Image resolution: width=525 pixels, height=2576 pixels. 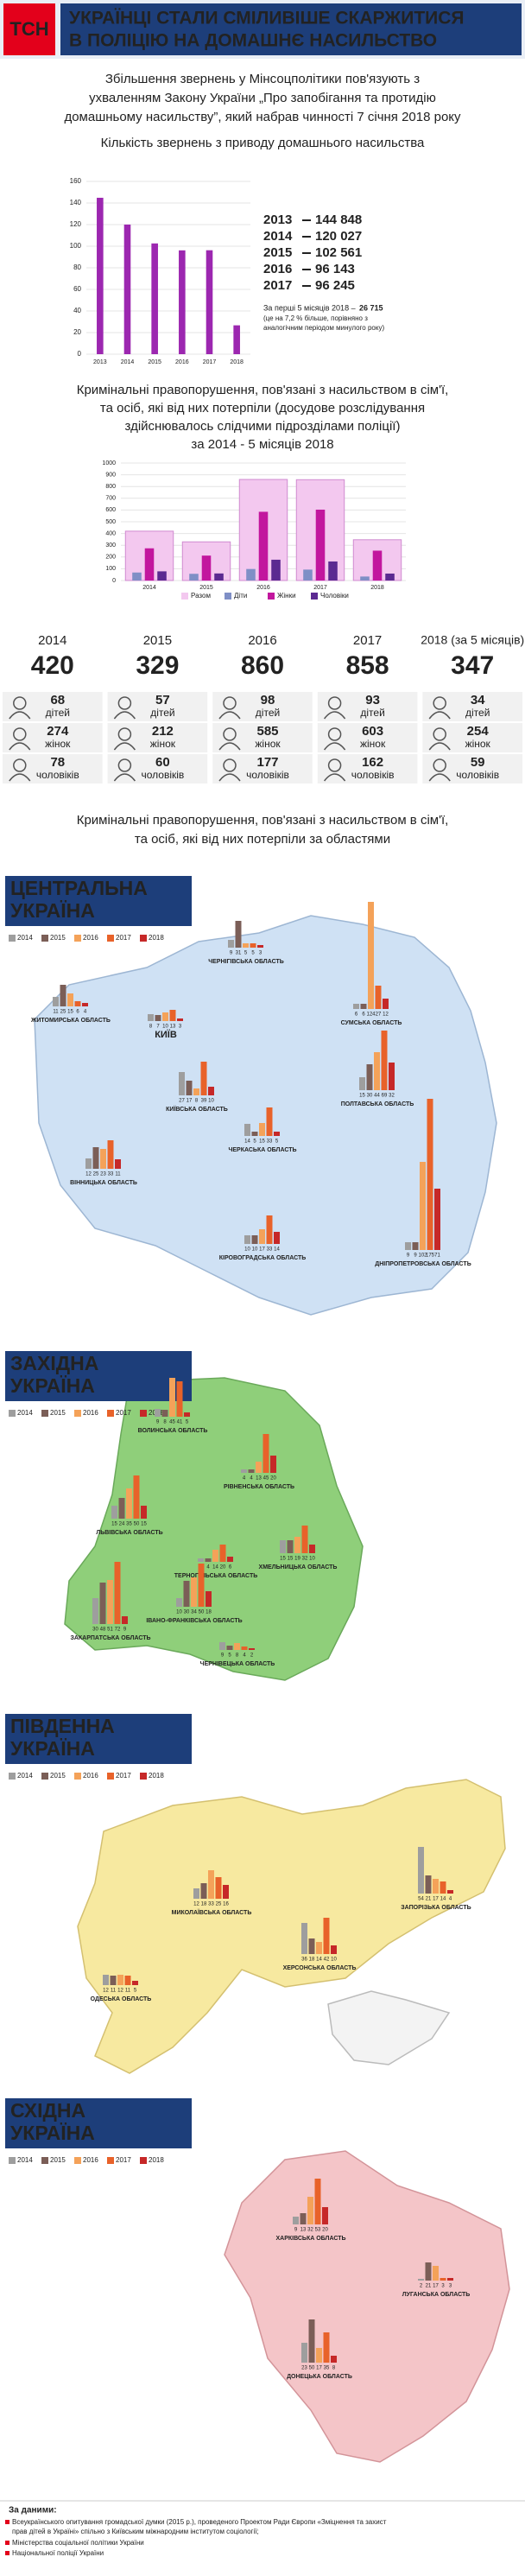 What do you see at coordinates (158, 1027) in the screenshot?
I see `mini-bar-label: 7` at bounding box center [158, 1027].